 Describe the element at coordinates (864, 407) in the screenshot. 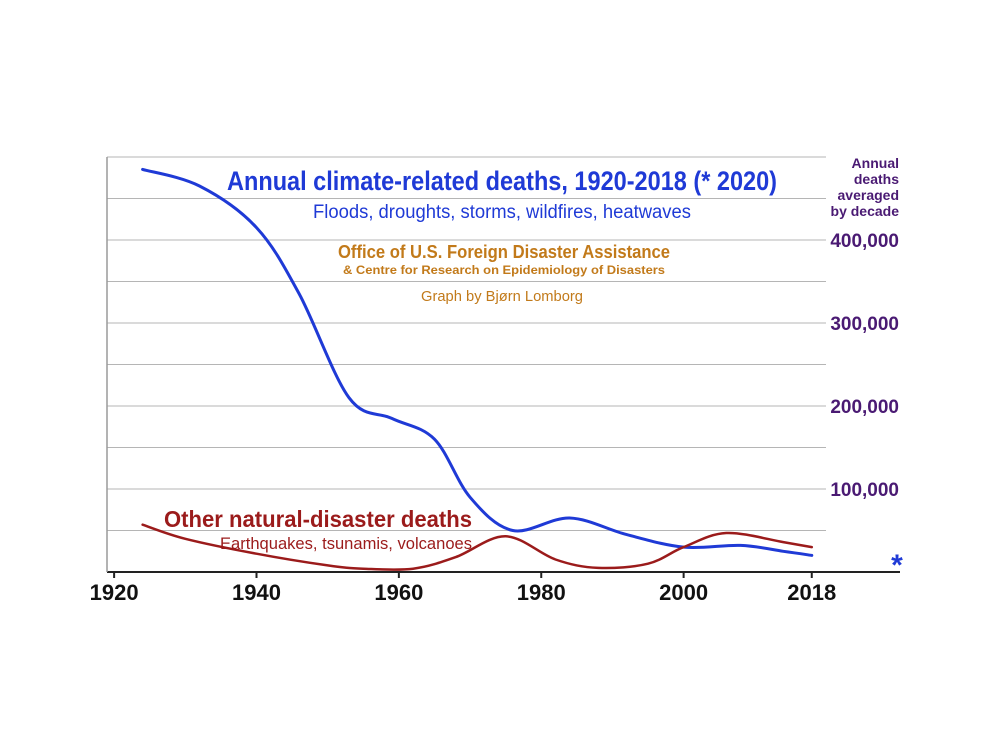

I see `y-tick-label: 200,000` at that location.